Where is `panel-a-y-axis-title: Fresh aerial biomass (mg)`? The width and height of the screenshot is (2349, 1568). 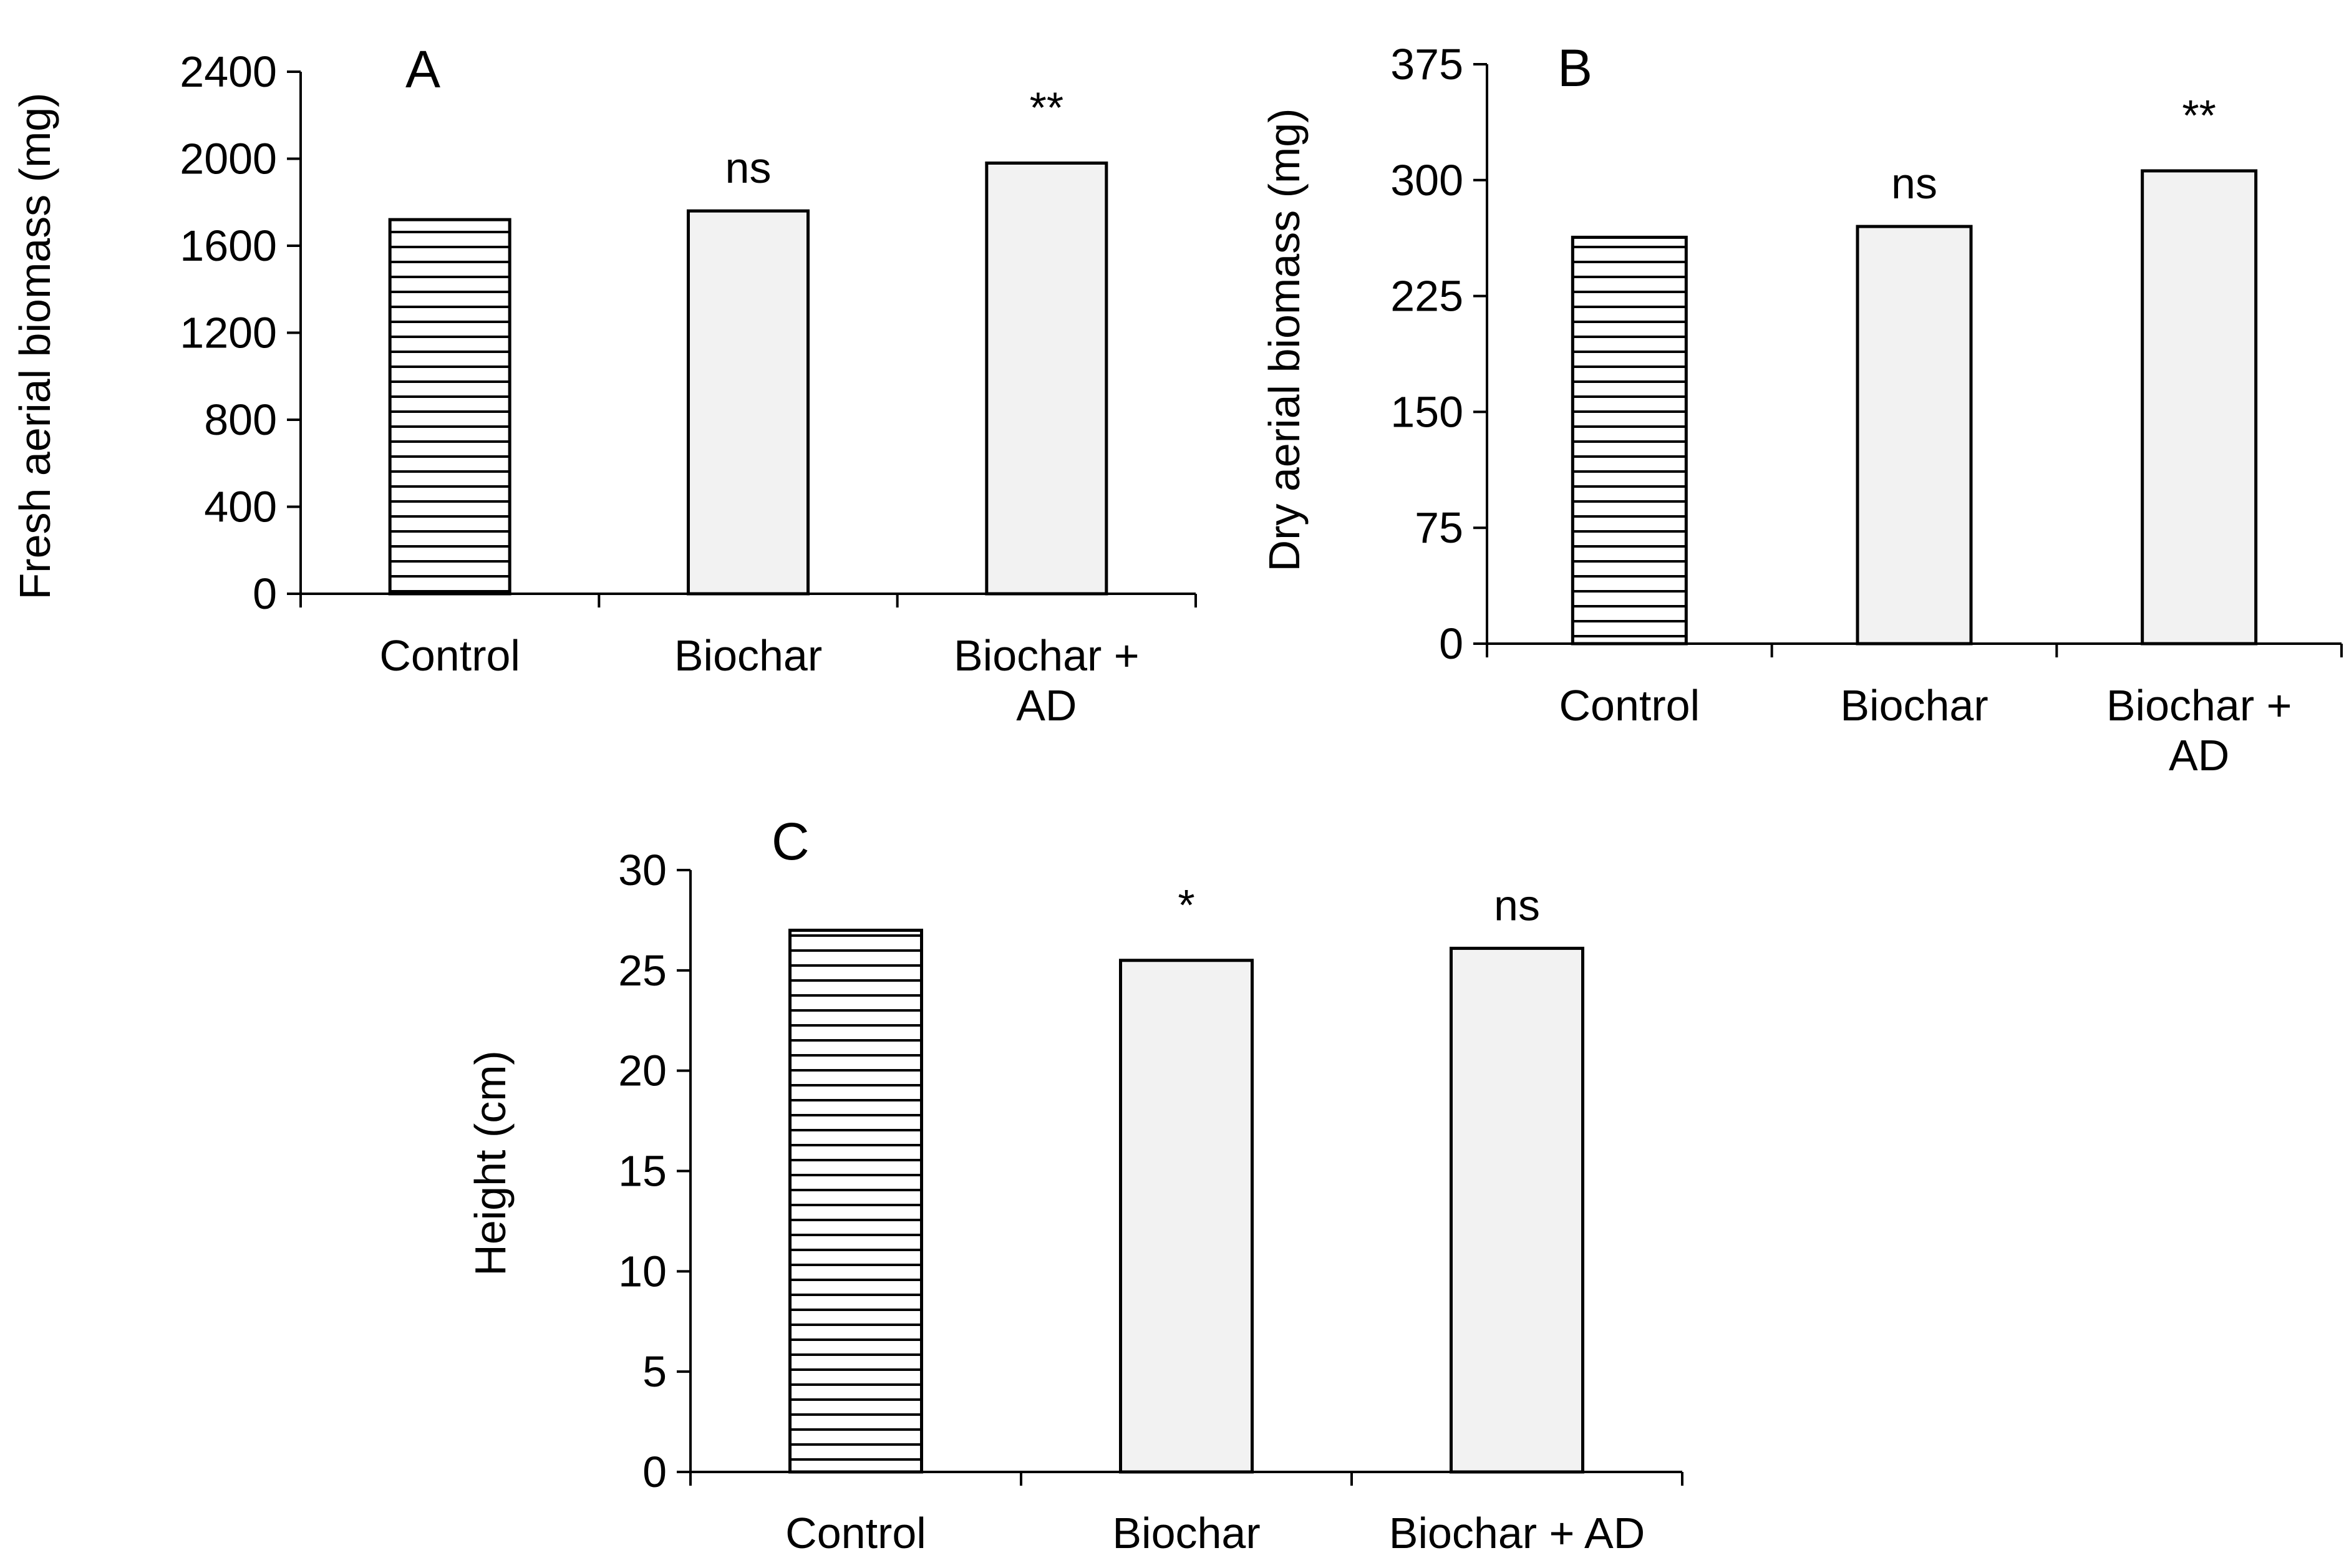
panel-a-y-axis-title: Fresh aerial biomass (mg) is located at coordinates (35, 346).